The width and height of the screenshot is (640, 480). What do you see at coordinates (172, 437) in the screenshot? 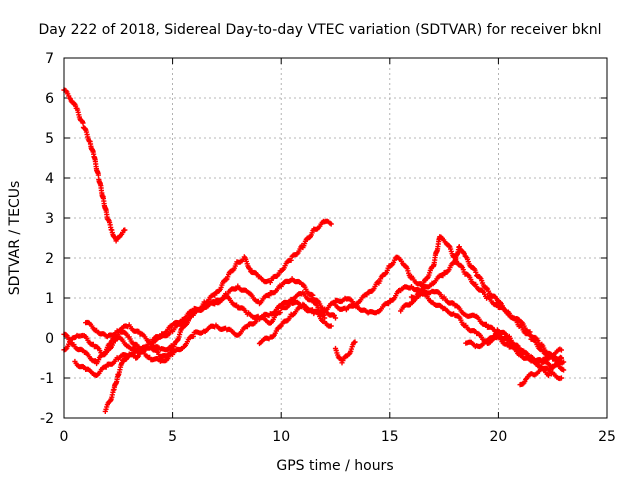
I see `x-tick-label: 5` at bounding box center [172, 437].